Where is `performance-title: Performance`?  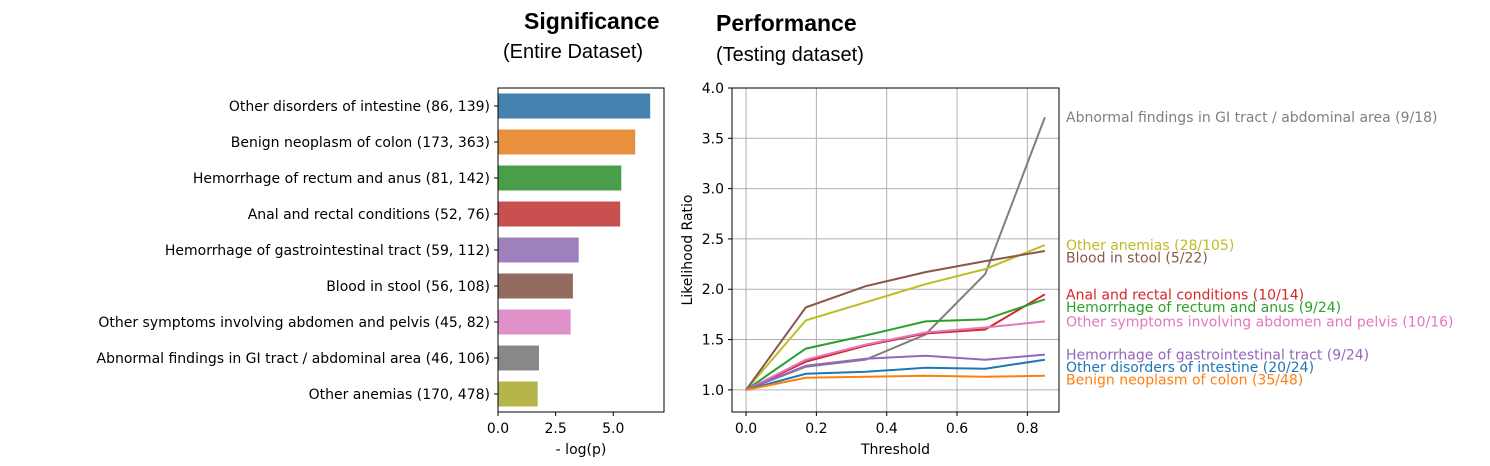 performance-title: Performance is located at coordinates (786, 23).